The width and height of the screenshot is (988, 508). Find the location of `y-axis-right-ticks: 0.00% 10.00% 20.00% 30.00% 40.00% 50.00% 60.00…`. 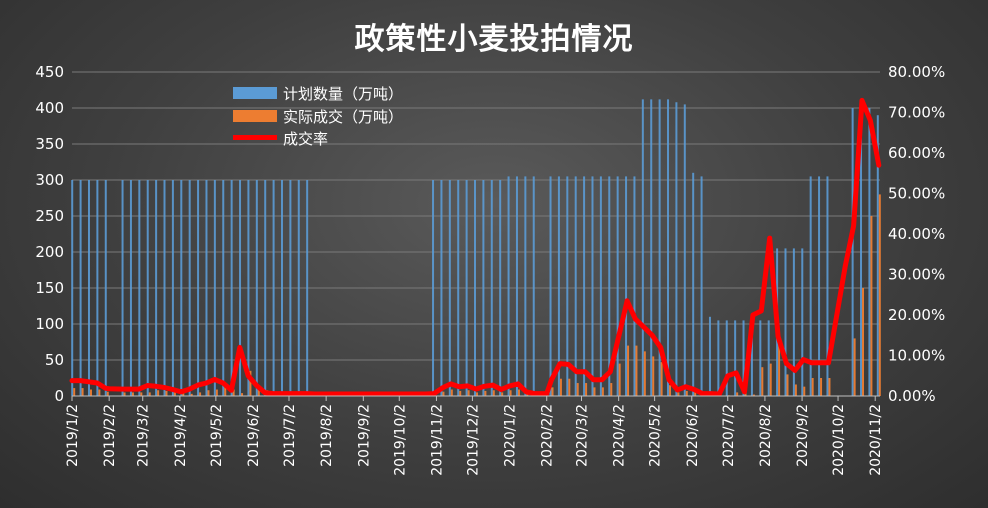

y-axis-right-ticks: 0.00% 10.00% 20.00% 30.00% 40.00% 50.00% 60.00… is located at coordinates (916, 234).